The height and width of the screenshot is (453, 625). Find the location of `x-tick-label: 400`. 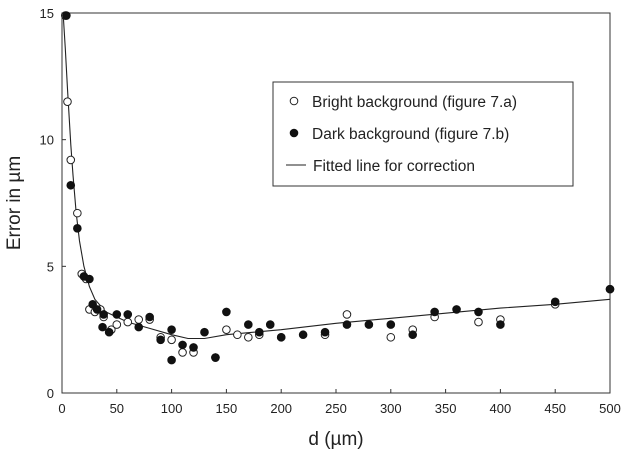

x-tick-label: 400 is located at coordinates (501, 408).